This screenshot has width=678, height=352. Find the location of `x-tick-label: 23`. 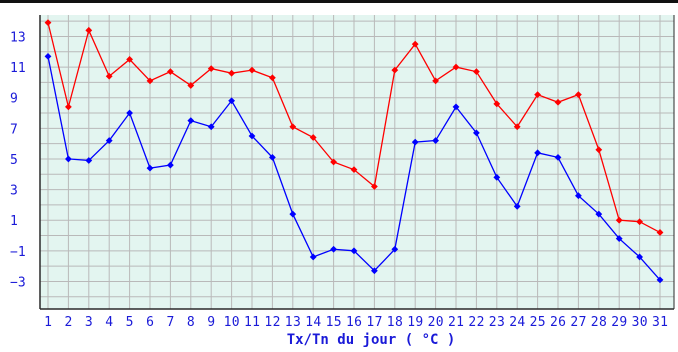

x-tick-label: 23 is located at coordinates (497, 322).